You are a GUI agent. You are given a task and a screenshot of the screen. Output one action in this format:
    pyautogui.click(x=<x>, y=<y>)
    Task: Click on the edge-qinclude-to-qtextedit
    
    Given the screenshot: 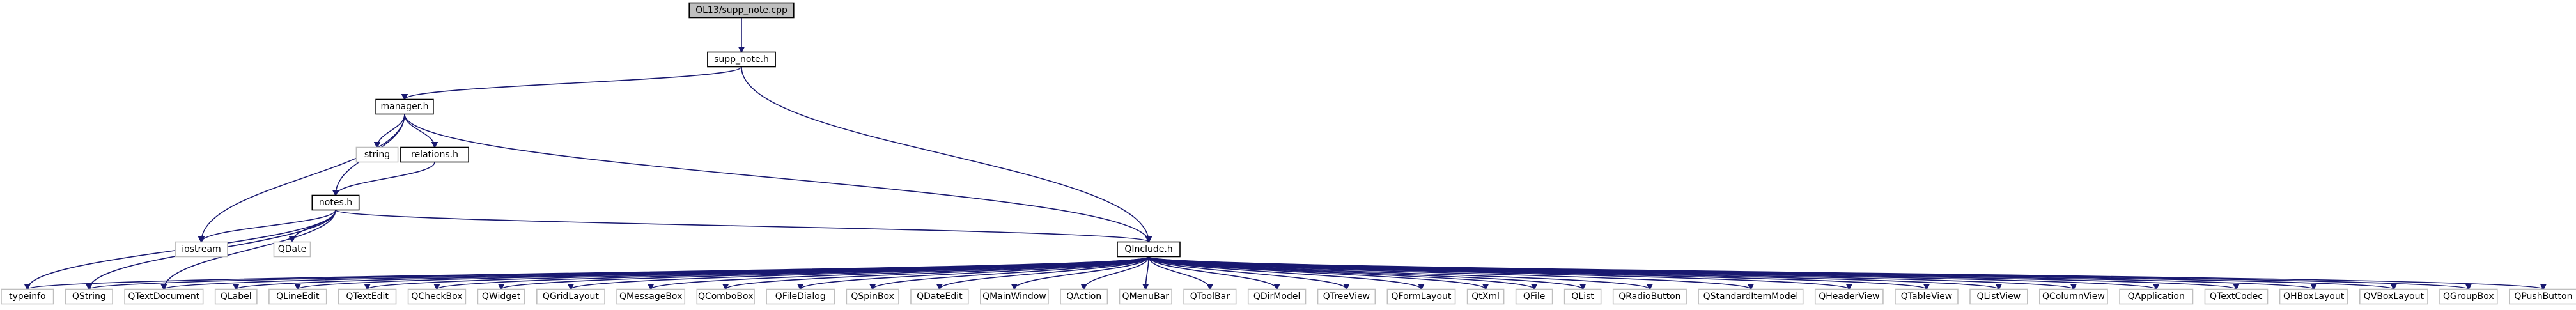 What is the action you would take?
    pyautogui.click(x=758, y=273)
    